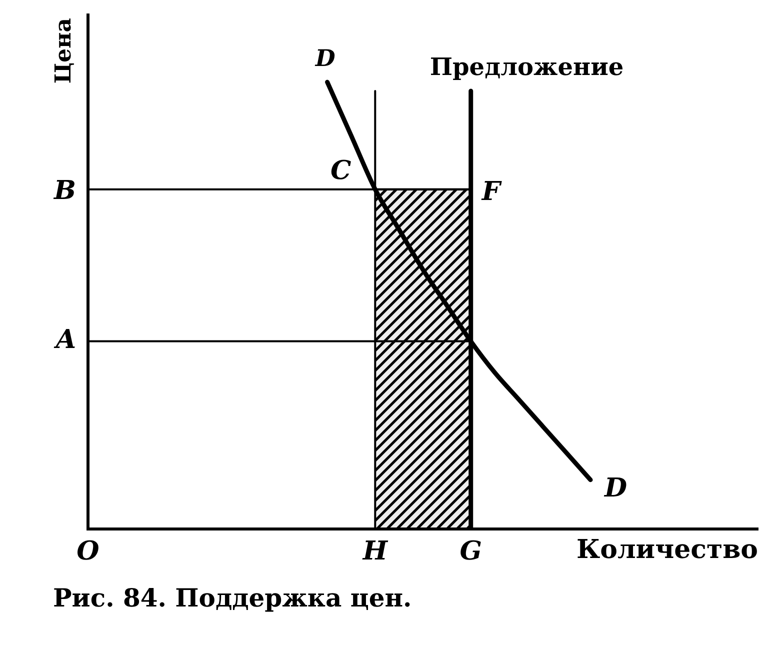 This screenshot has width=775, height=647. What do you see at coordinates (232, 598) in the screenshot?
I see `text: Рис. 84. Поддержка цен.` at bounding box center [232, 598].